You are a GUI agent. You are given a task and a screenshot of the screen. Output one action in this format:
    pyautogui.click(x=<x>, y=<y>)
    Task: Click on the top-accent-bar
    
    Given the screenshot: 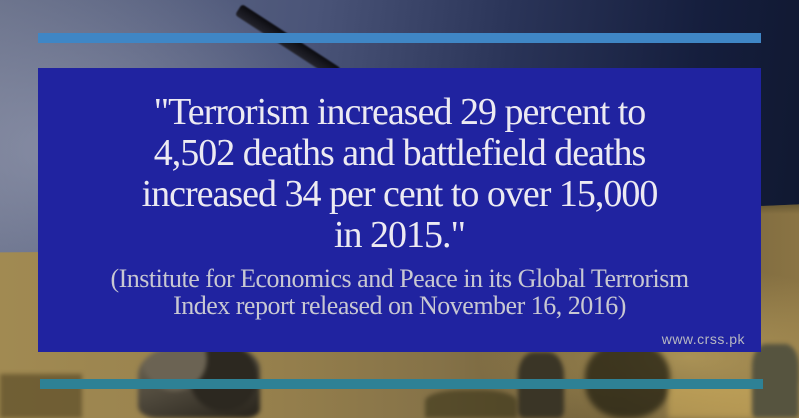 What is the action you would take?
    pyautogui.click(x=399, y=38)
    